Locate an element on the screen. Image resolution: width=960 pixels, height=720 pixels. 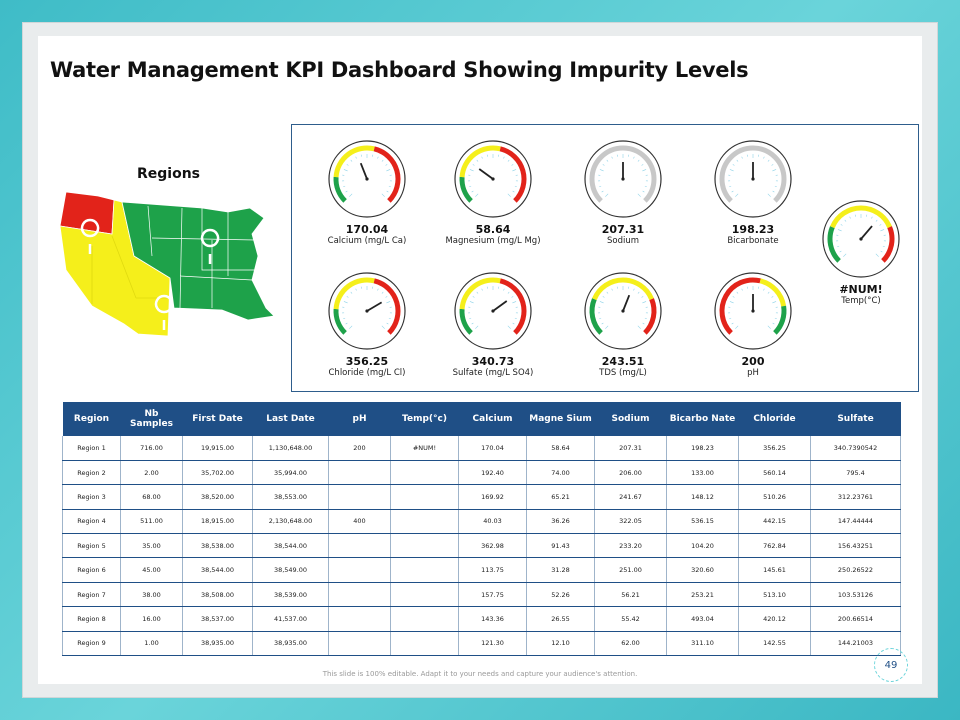
gauge-value: 340.73 is located at coordinates (493, 361).